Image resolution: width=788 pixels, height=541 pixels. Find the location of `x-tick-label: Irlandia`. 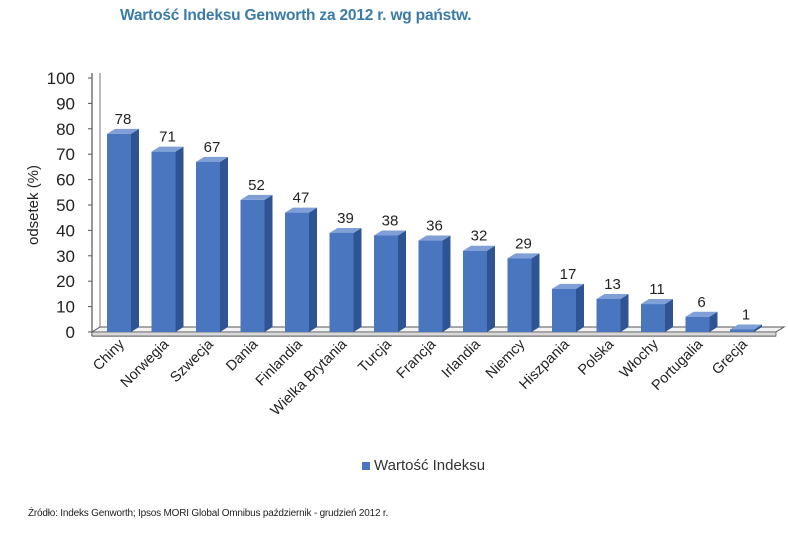

x-tick-label: Irlandia is located at coordinates (462, 359).